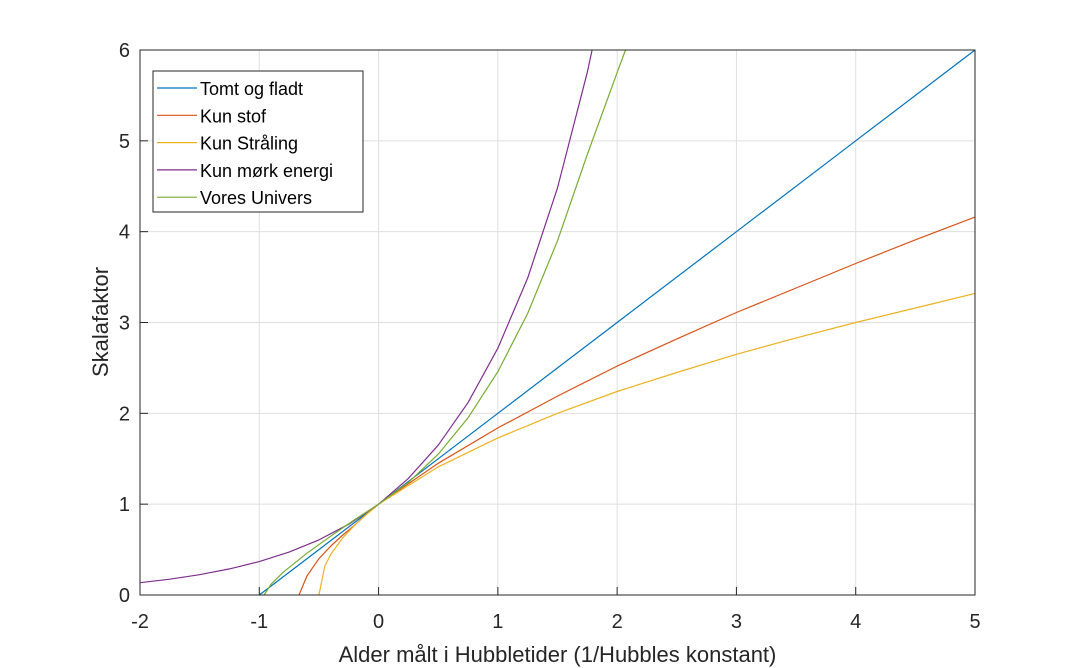 The height and width of the screenshot is (668, 1079). What do you see at coordinates (251, 89) in the screenshot?
I see `legend-label: Tomt og fladt` at bounding box center [251, 89].